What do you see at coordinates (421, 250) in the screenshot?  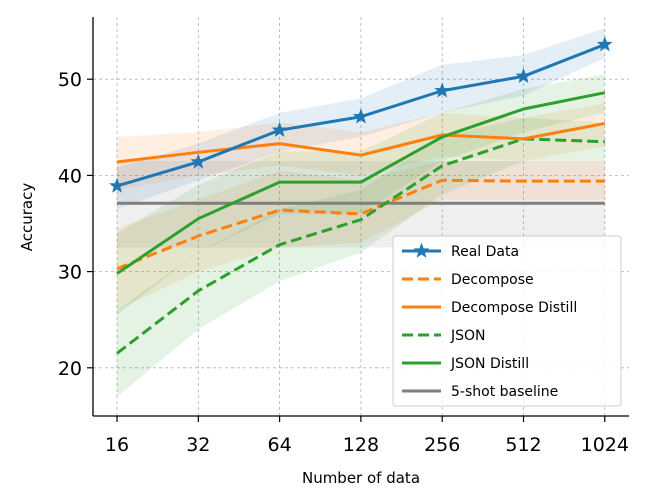 I see `legend-marker-real-data` at bounding box center [421, 250].